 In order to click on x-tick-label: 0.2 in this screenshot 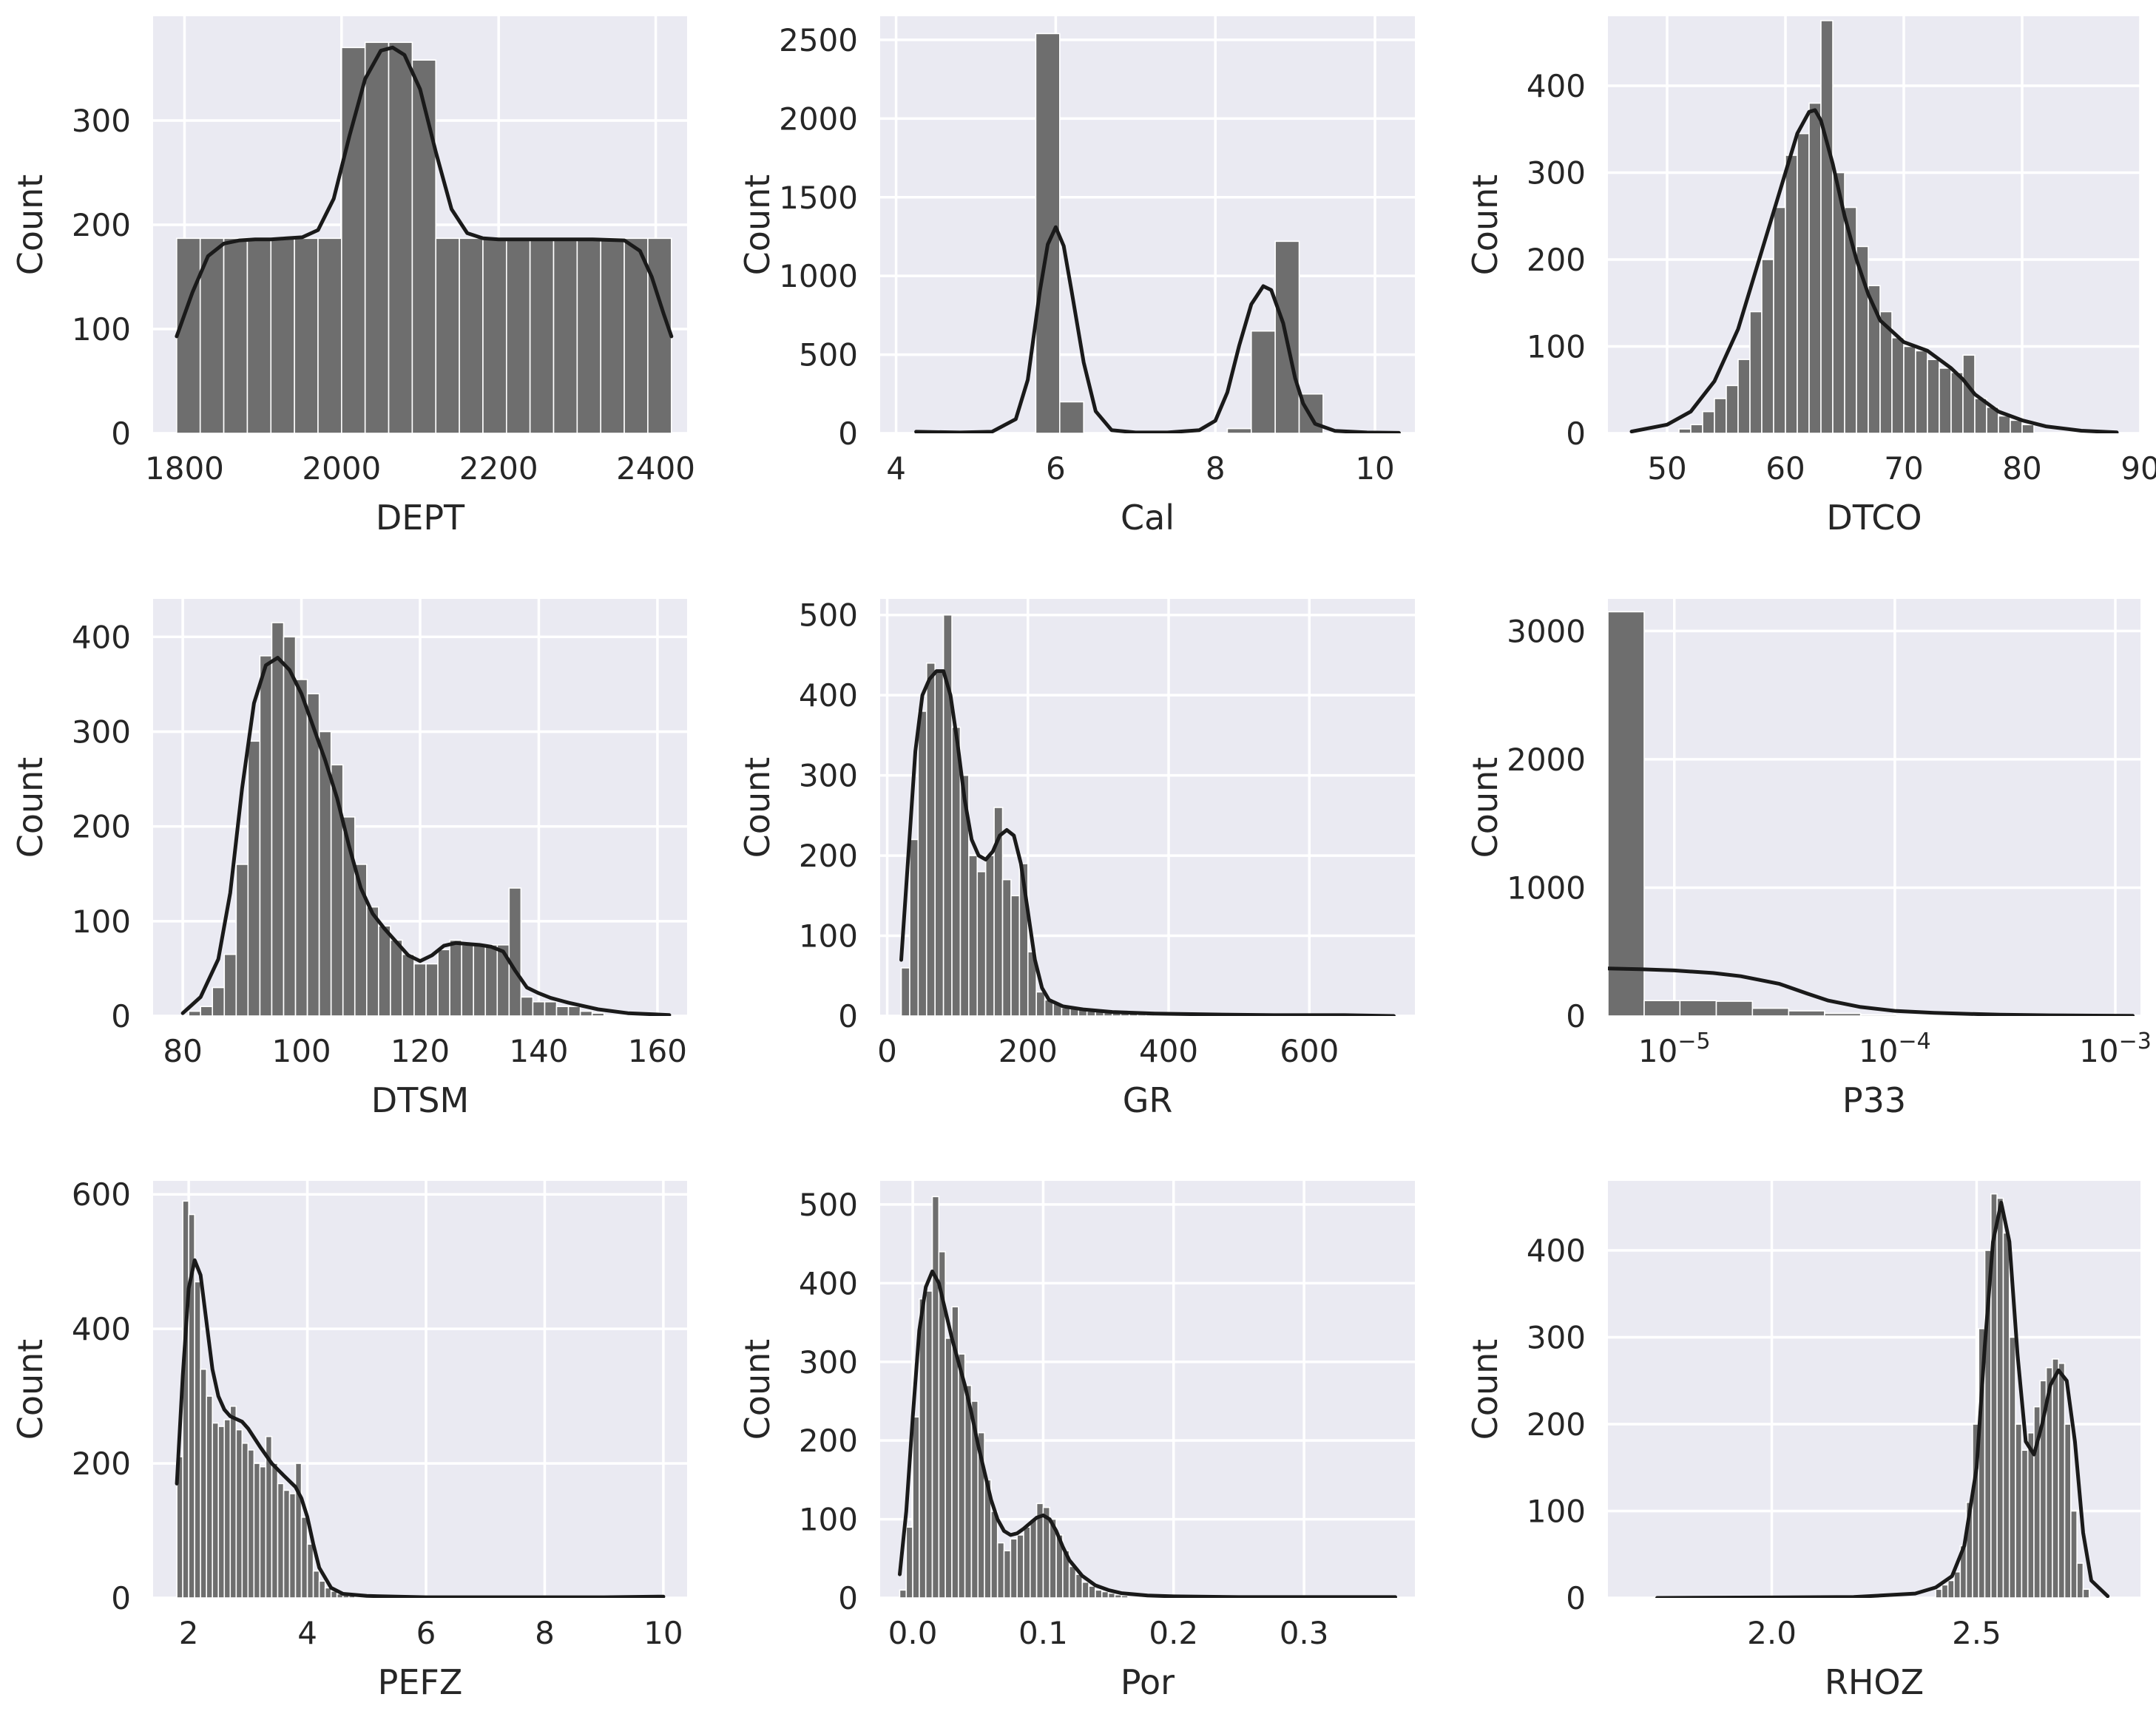, I will do `click(1173, 1633)`.